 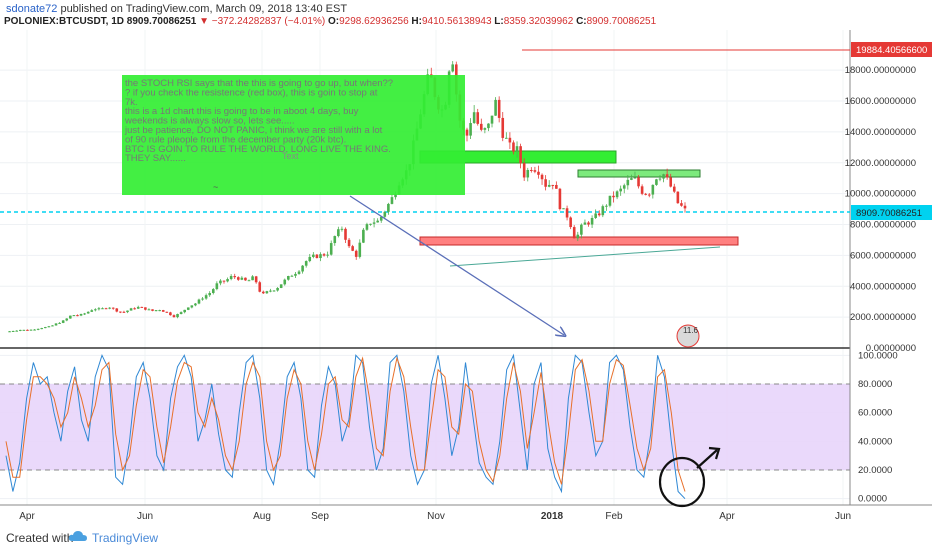 What do you see at coordinates (688, 336) in the screenshot?
I see `flag-icon: 11.6` at bounding box center [688, 336].